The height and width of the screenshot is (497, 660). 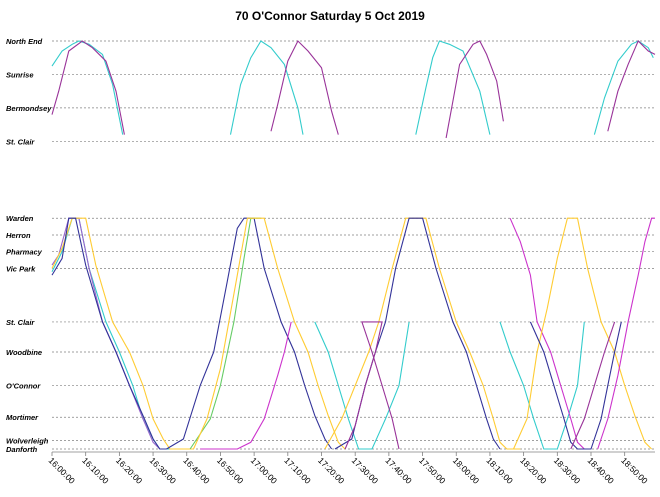 What do you see at coordinates (18, 235) in the screenshot?
I see `stop-label: Herron` at bounding box center [18, 235].